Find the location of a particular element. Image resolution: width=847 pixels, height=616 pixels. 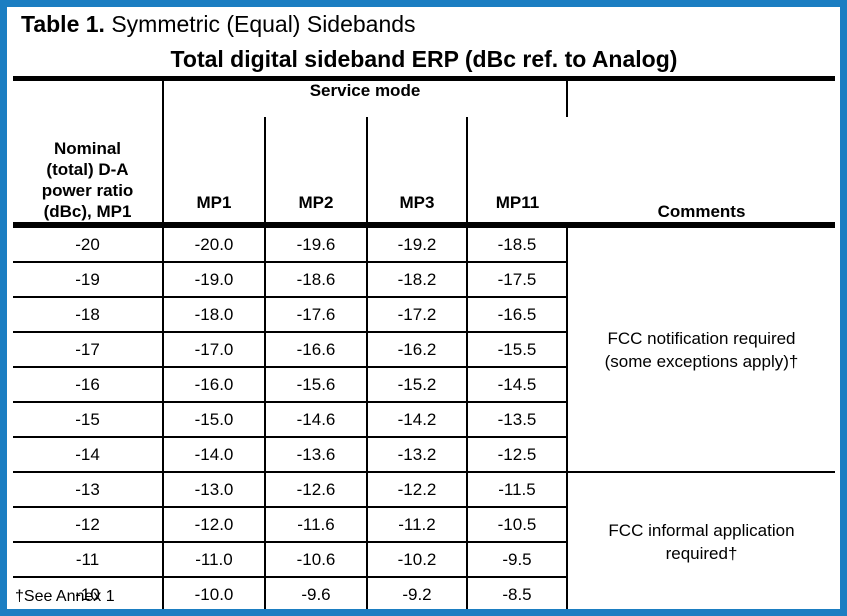

value-cell: -10.2 is located at coordinates (416, 560).